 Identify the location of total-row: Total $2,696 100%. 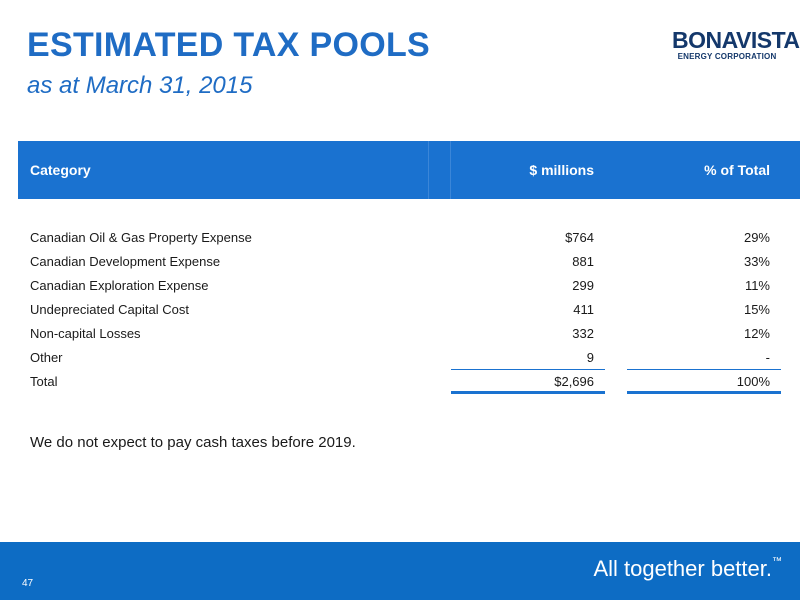
(400, 382).